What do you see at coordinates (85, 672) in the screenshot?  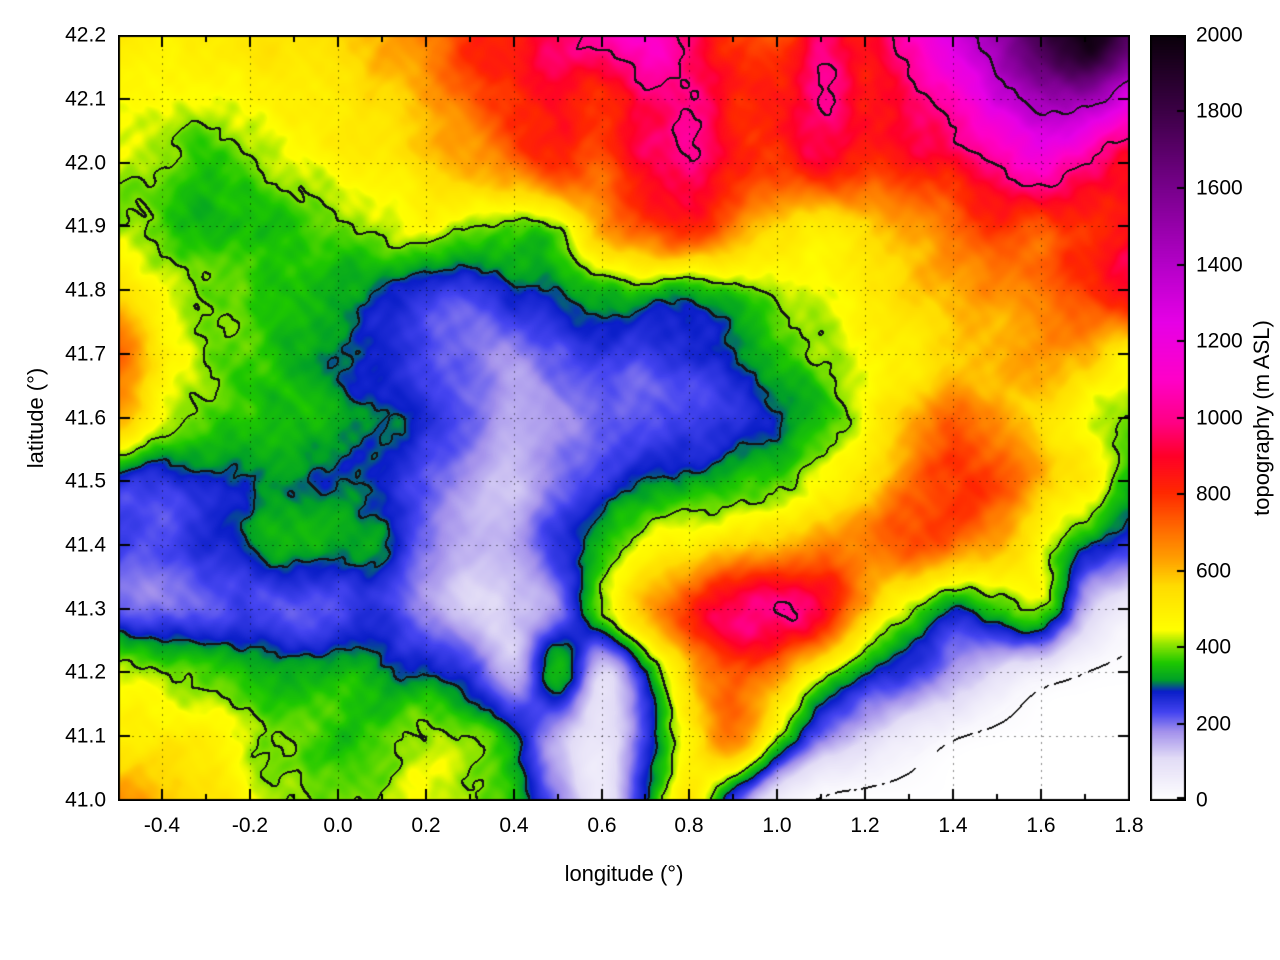 I see `y-tick-label: 41.2` at bounding box center [85, 672].